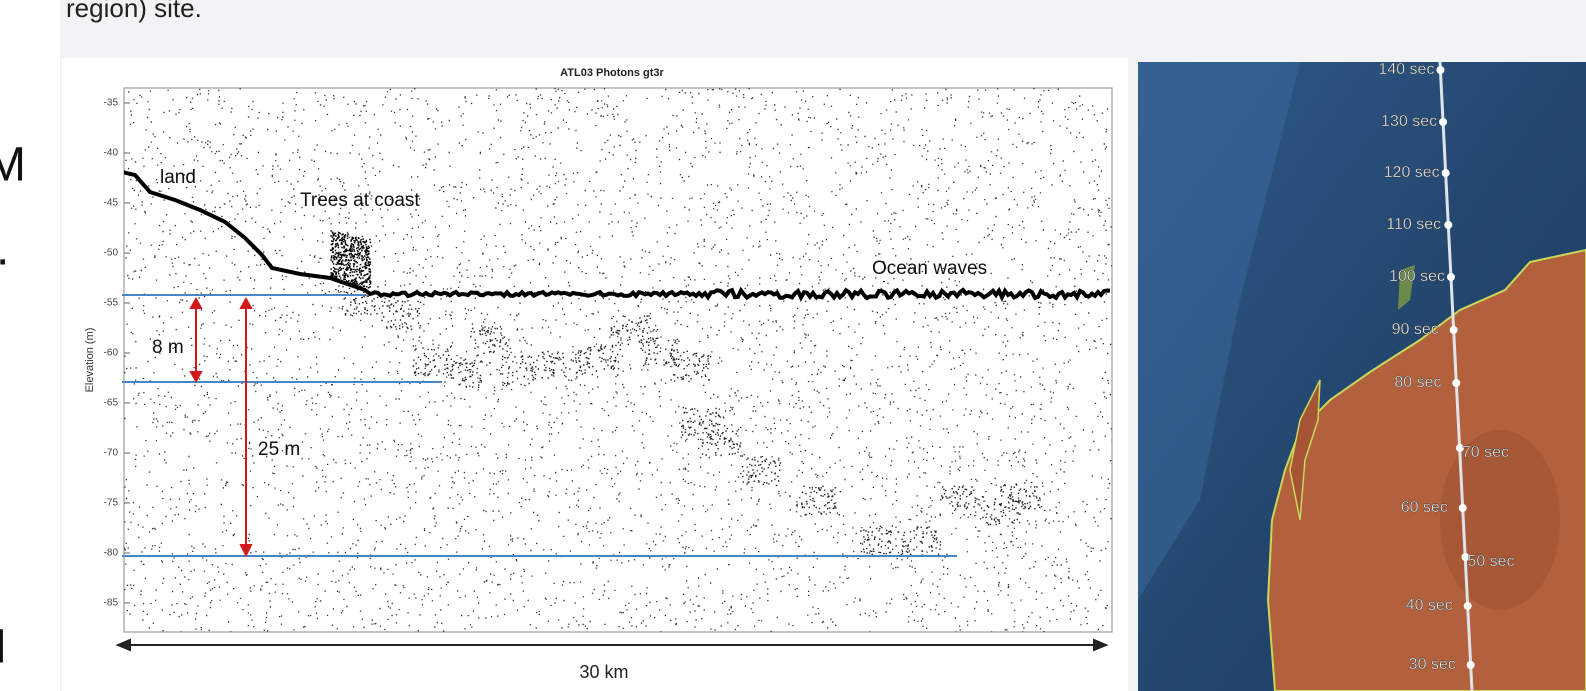  What do you see at coordinates (111, 353) in the screenshot?
I see `y-tick-label: -60` at bounding box center [111, 353].